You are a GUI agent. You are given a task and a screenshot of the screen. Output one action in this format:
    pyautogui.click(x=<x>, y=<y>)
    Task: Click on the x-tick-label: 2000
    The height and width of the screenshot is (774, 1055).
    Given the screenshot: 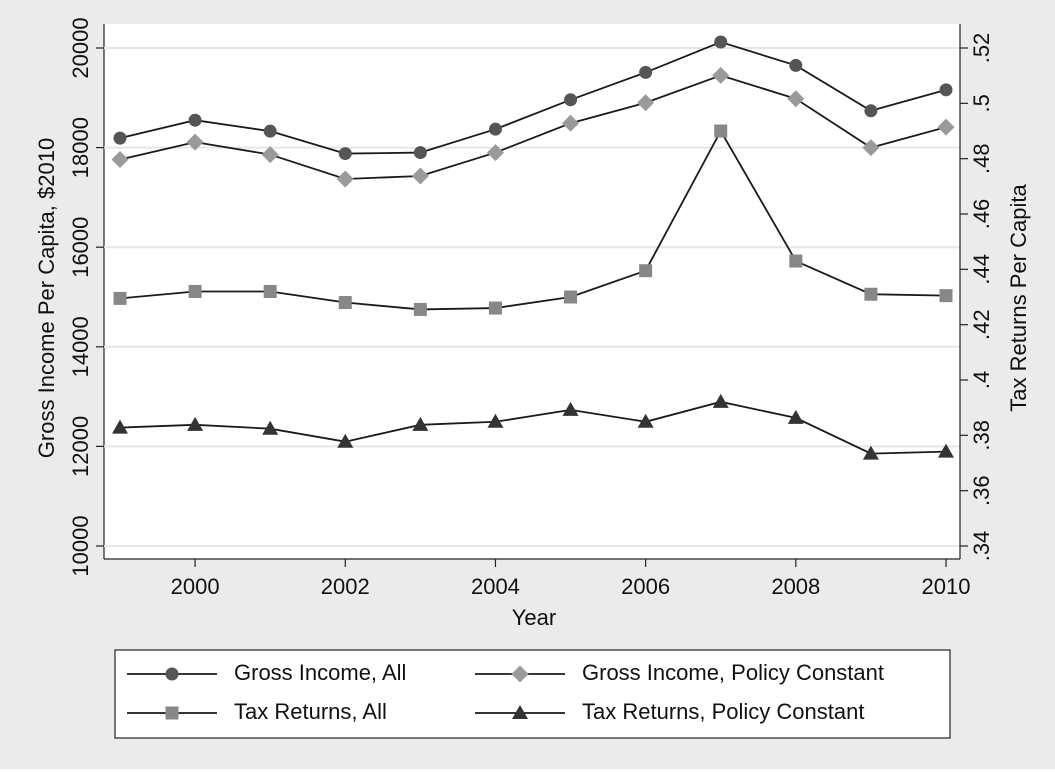 What is the action you would take?
    pyautogui.click(x=195, y=586)
    